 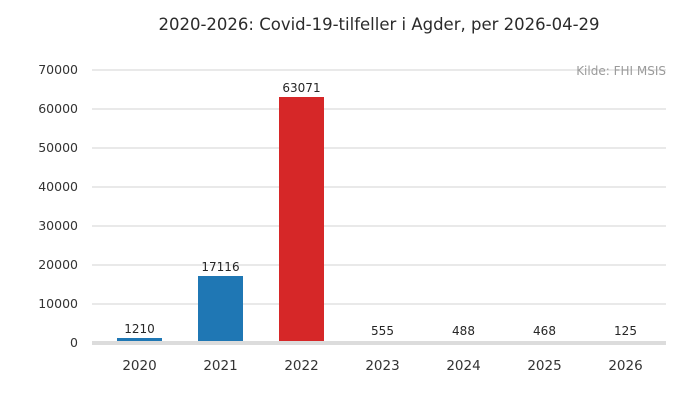 I want to click on bar-value-label: 488, so click(x=463, y=331).